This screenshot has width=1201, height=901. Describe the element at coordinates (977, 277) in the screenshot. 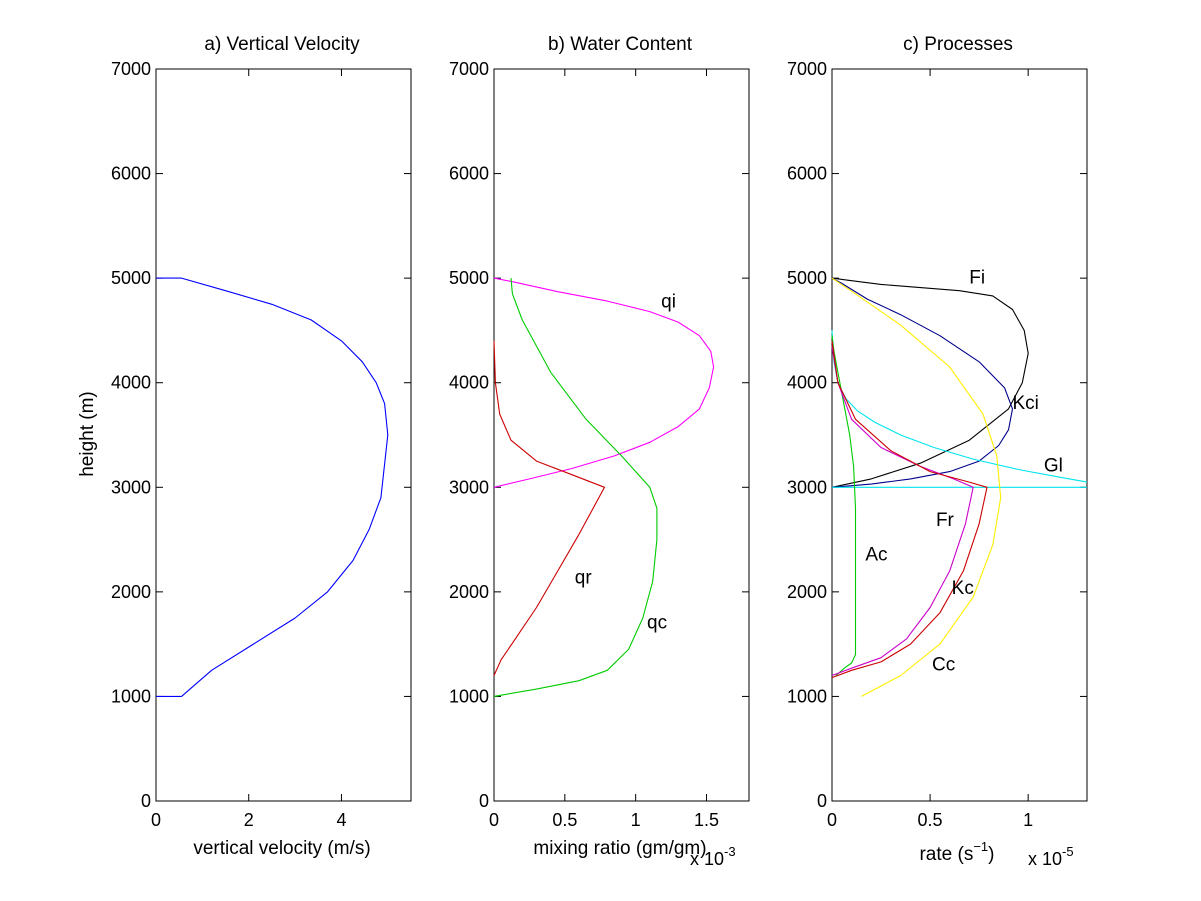

I see `panel-c-label-fi: Fi` at that location.